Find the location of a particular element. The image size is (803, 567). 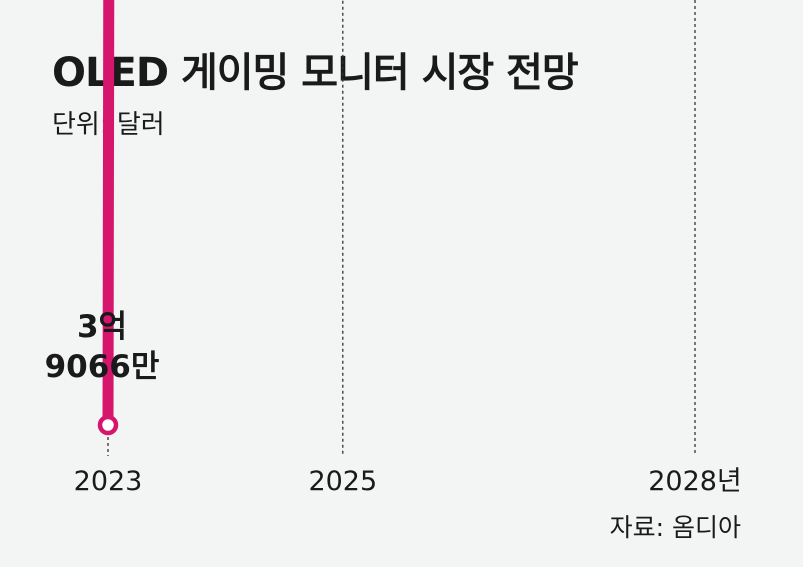

source-label: 자료: 옴디아 is located at coordinates (675, 527).